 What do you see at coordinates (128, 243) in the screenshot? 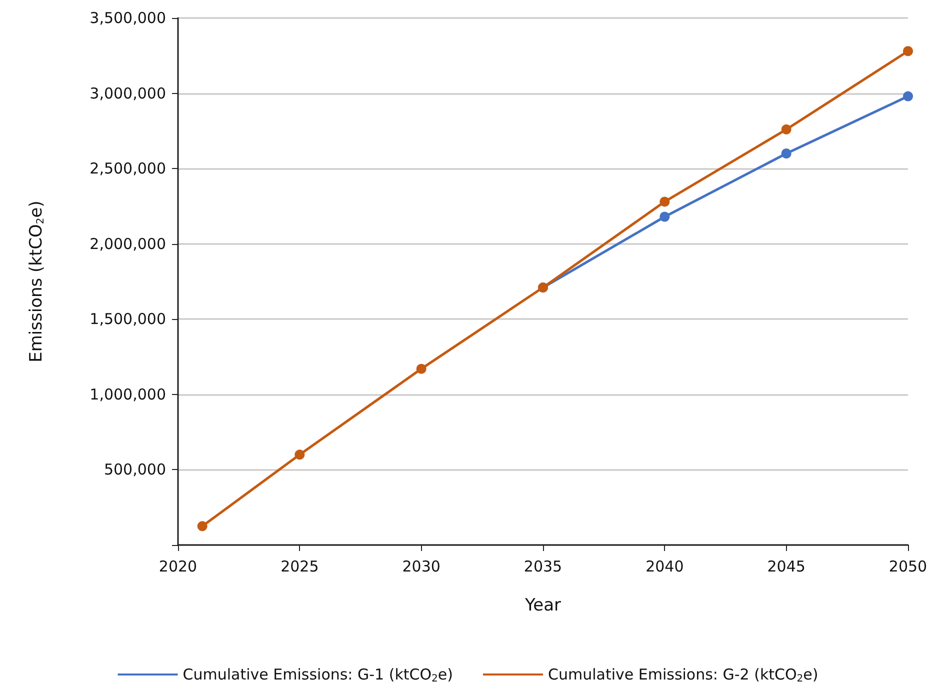
I see `y-tick-label: 2,000,000` at bounding box center [128, 243].